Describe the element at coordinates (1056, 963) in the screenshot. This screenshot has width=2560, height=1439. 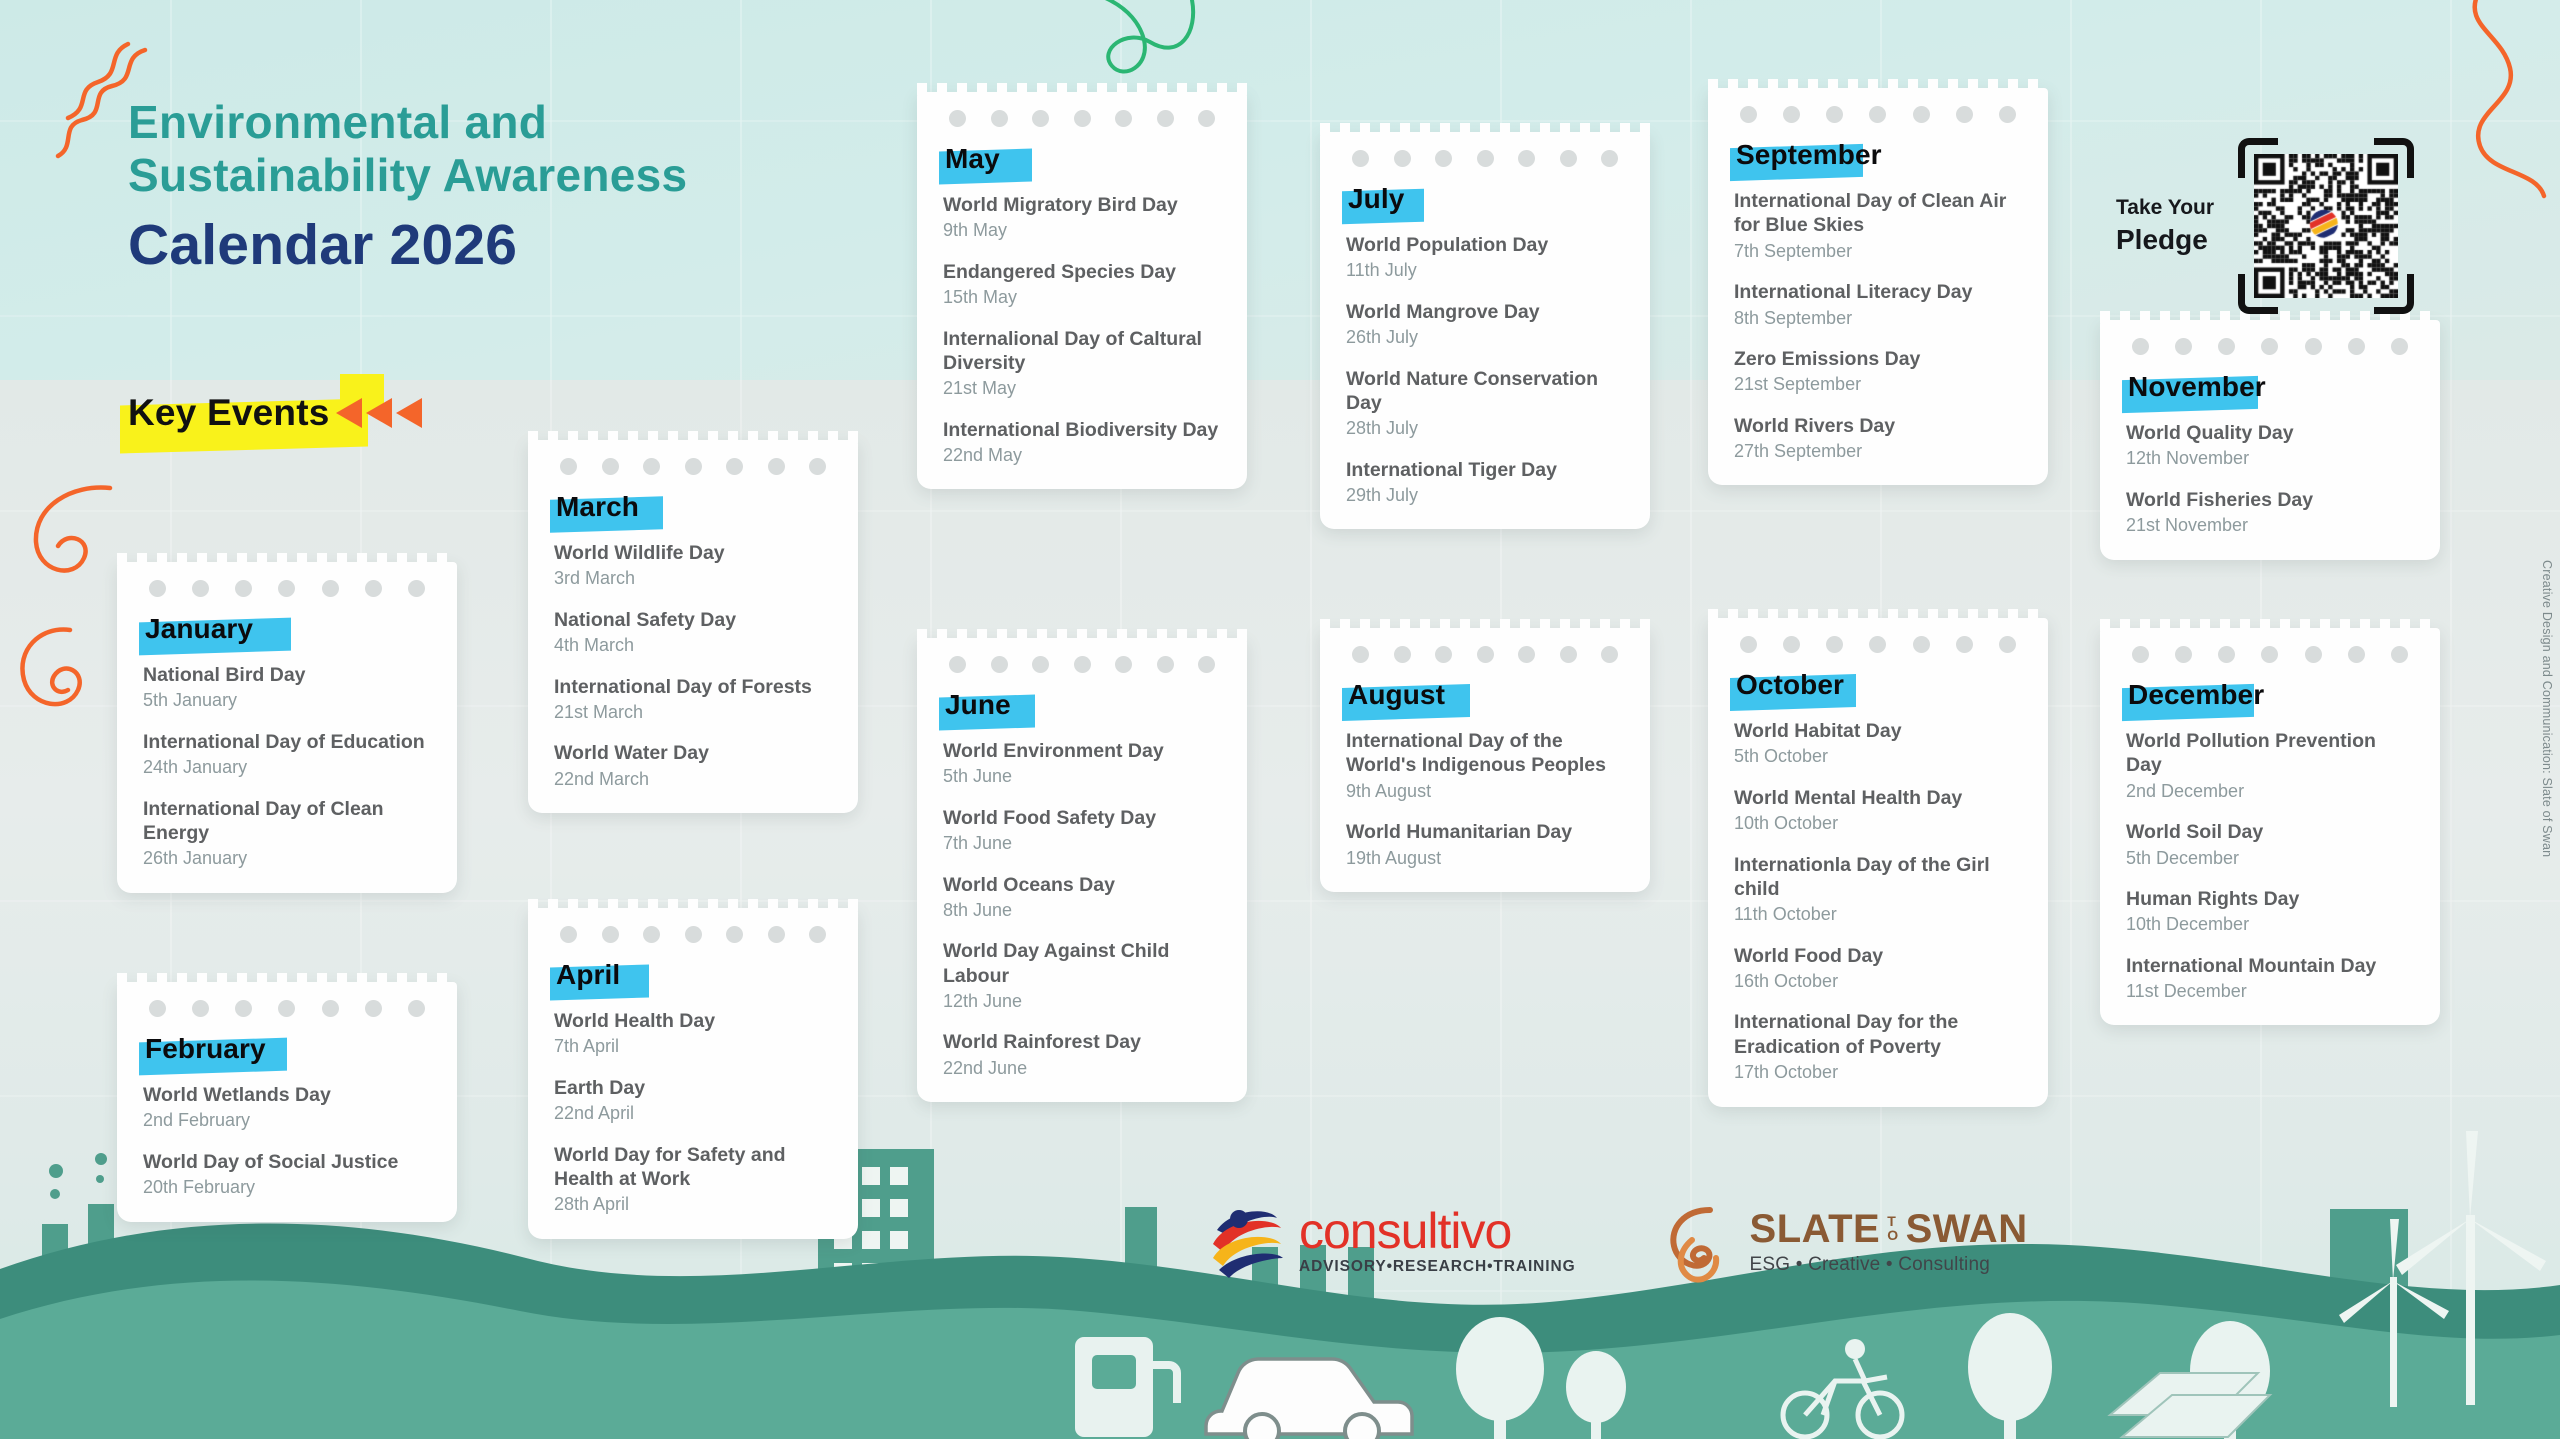
I see `event-name: World Day Against Child Labour` at that location.